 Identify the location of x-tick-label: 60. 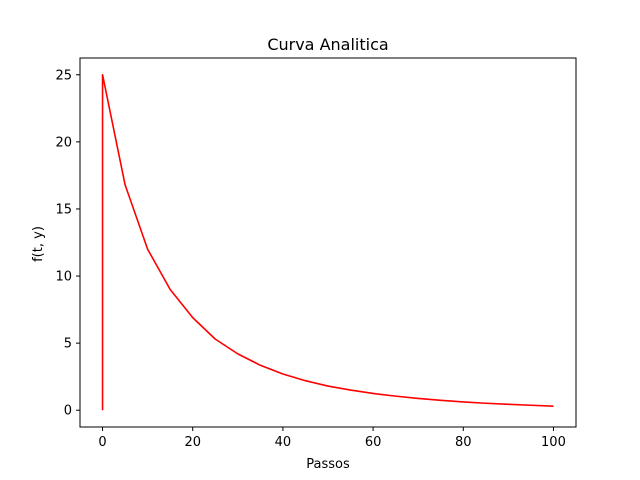
(373, 442).